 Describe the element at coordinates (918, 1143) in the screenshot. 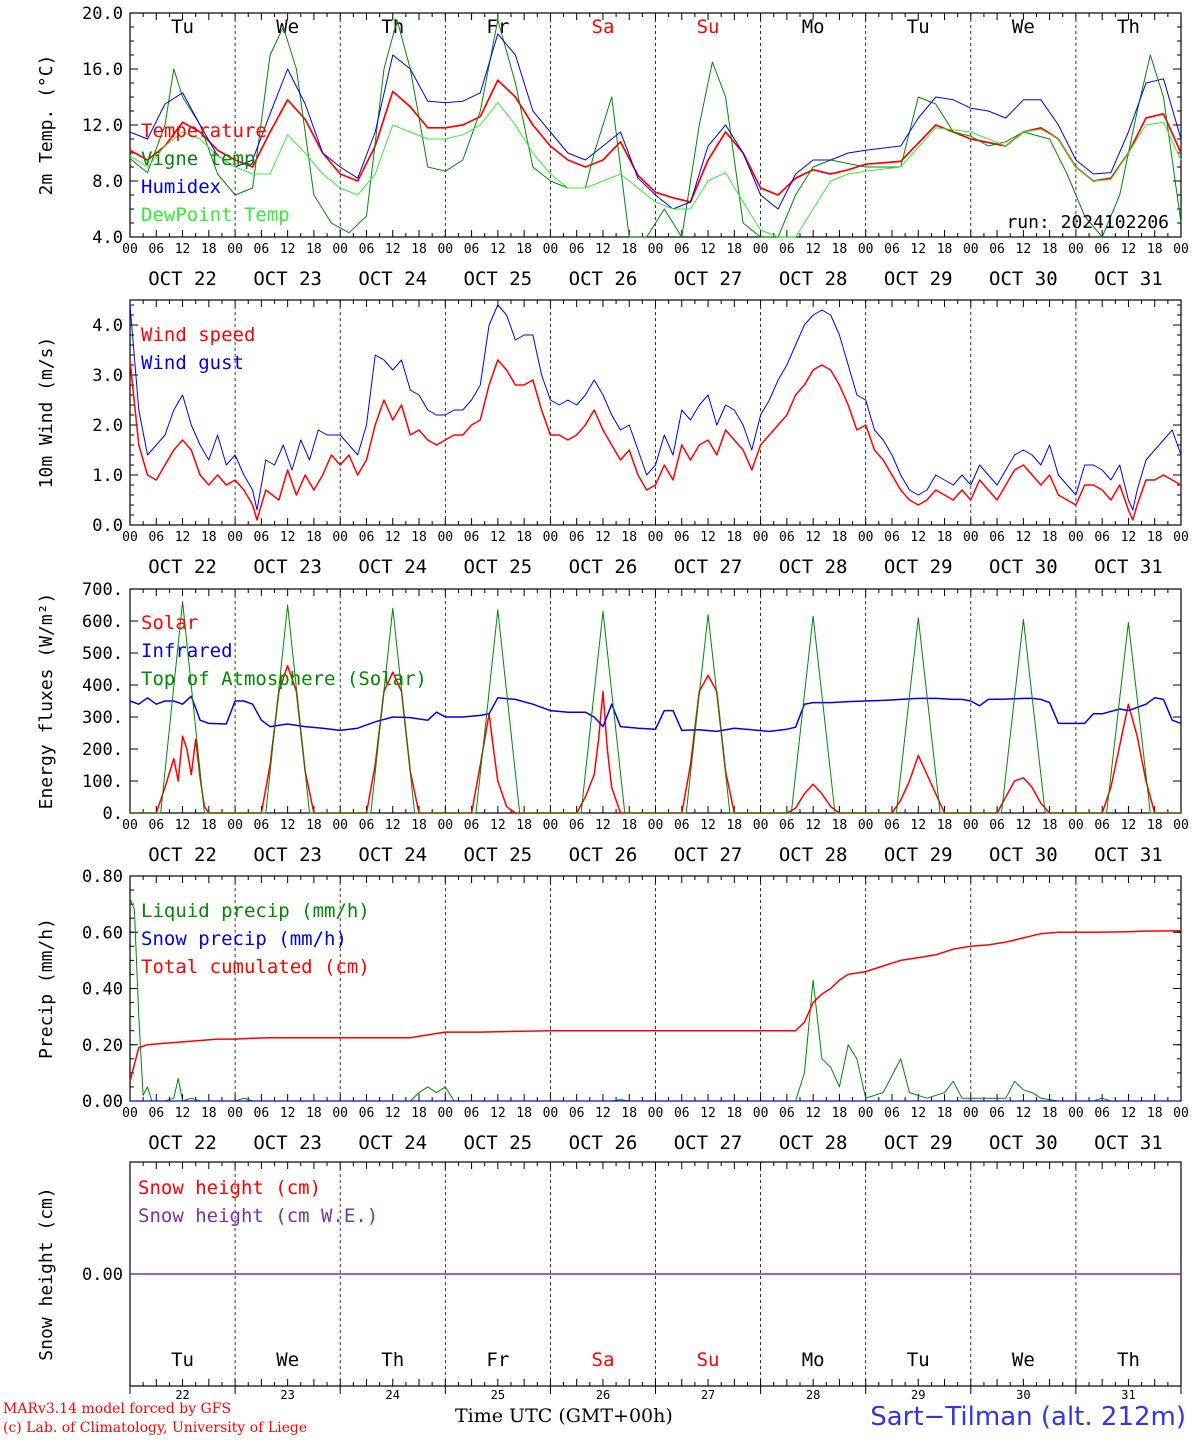

I see `day-label: OCT 29` at that location.